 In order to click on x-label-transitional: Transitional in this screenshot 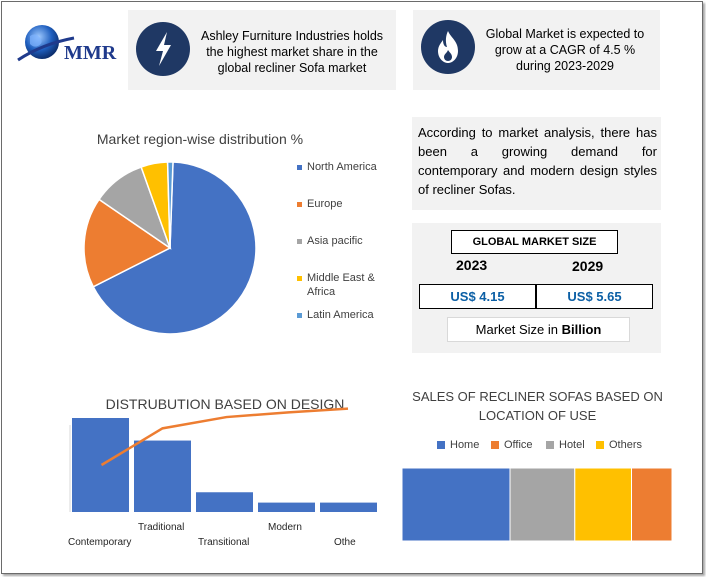, I will do `click(224, 542)`.